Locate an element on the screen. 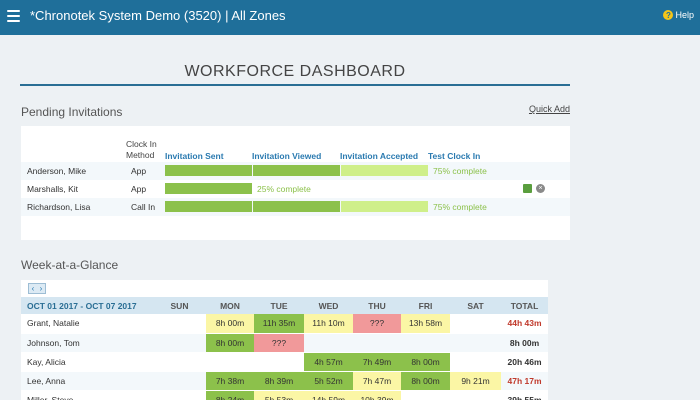  test-clock-in-header: Test Clock In is located at coordinates (454, 156).